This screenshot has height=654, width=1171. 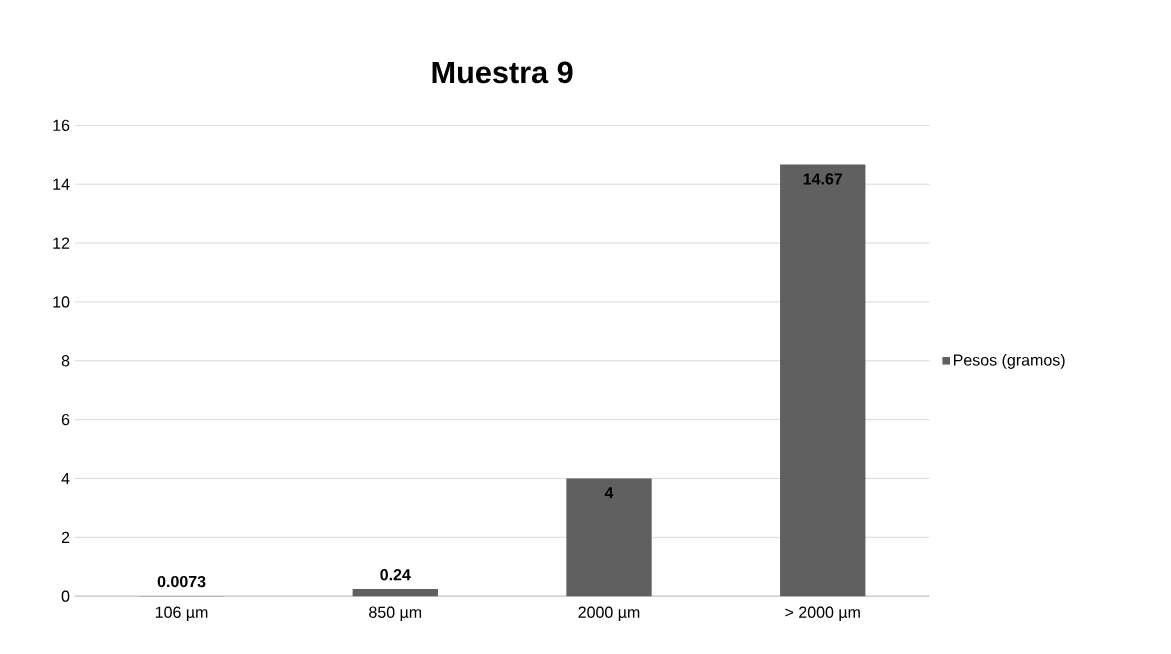 I want to click on y-tick-label: 6, so click(x=65, y=420).